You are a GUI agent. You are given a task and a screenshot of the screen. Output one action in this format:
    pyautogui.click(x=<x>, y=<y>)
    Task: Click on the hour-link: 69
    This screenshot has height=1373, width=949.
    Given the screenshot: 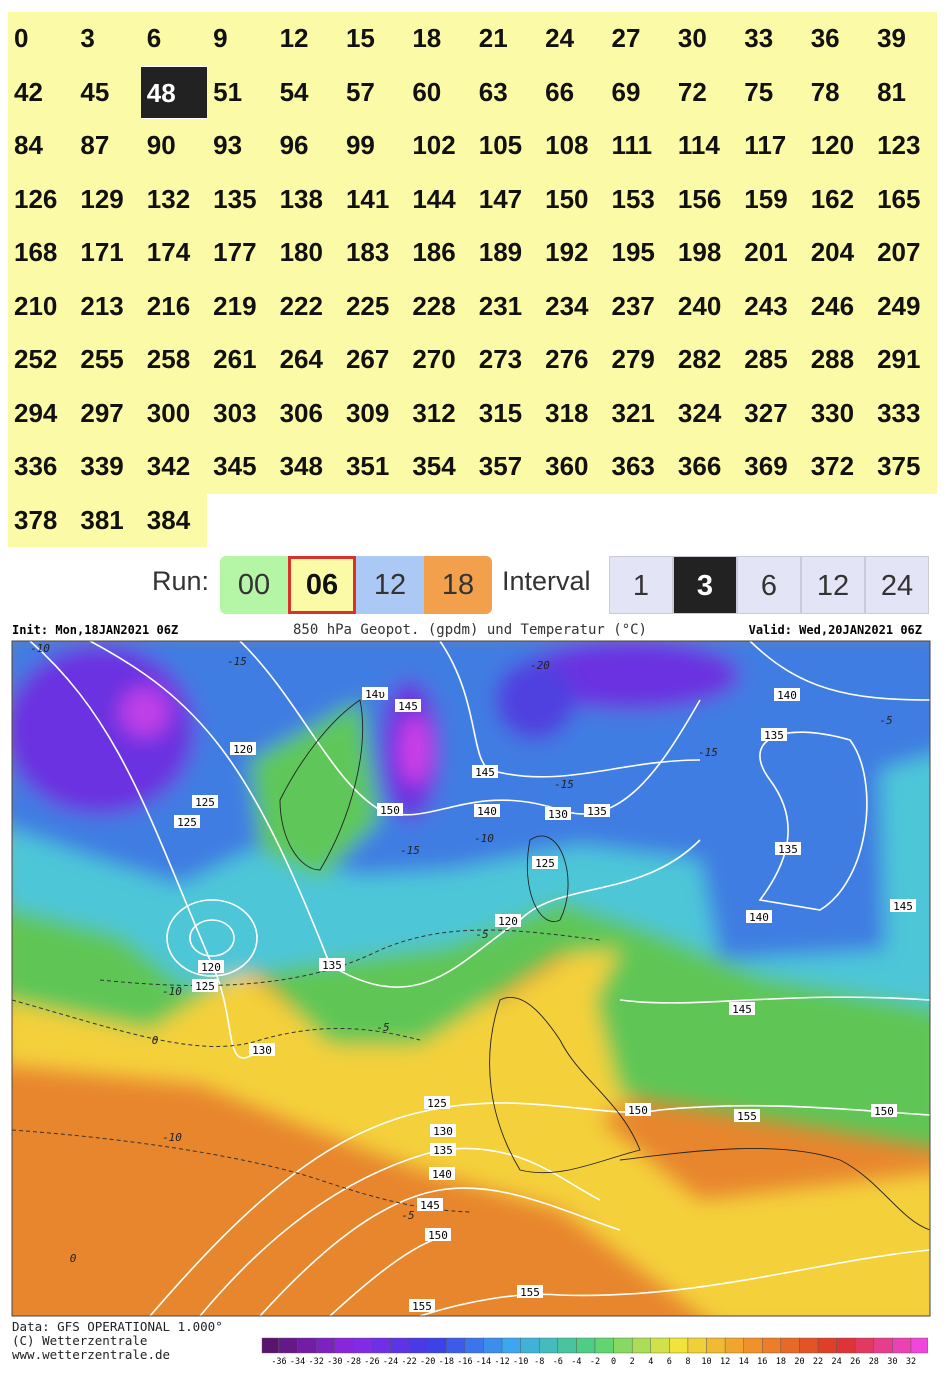 What is the action you would take?
    pyautogui.click(x=638, y=92)
    